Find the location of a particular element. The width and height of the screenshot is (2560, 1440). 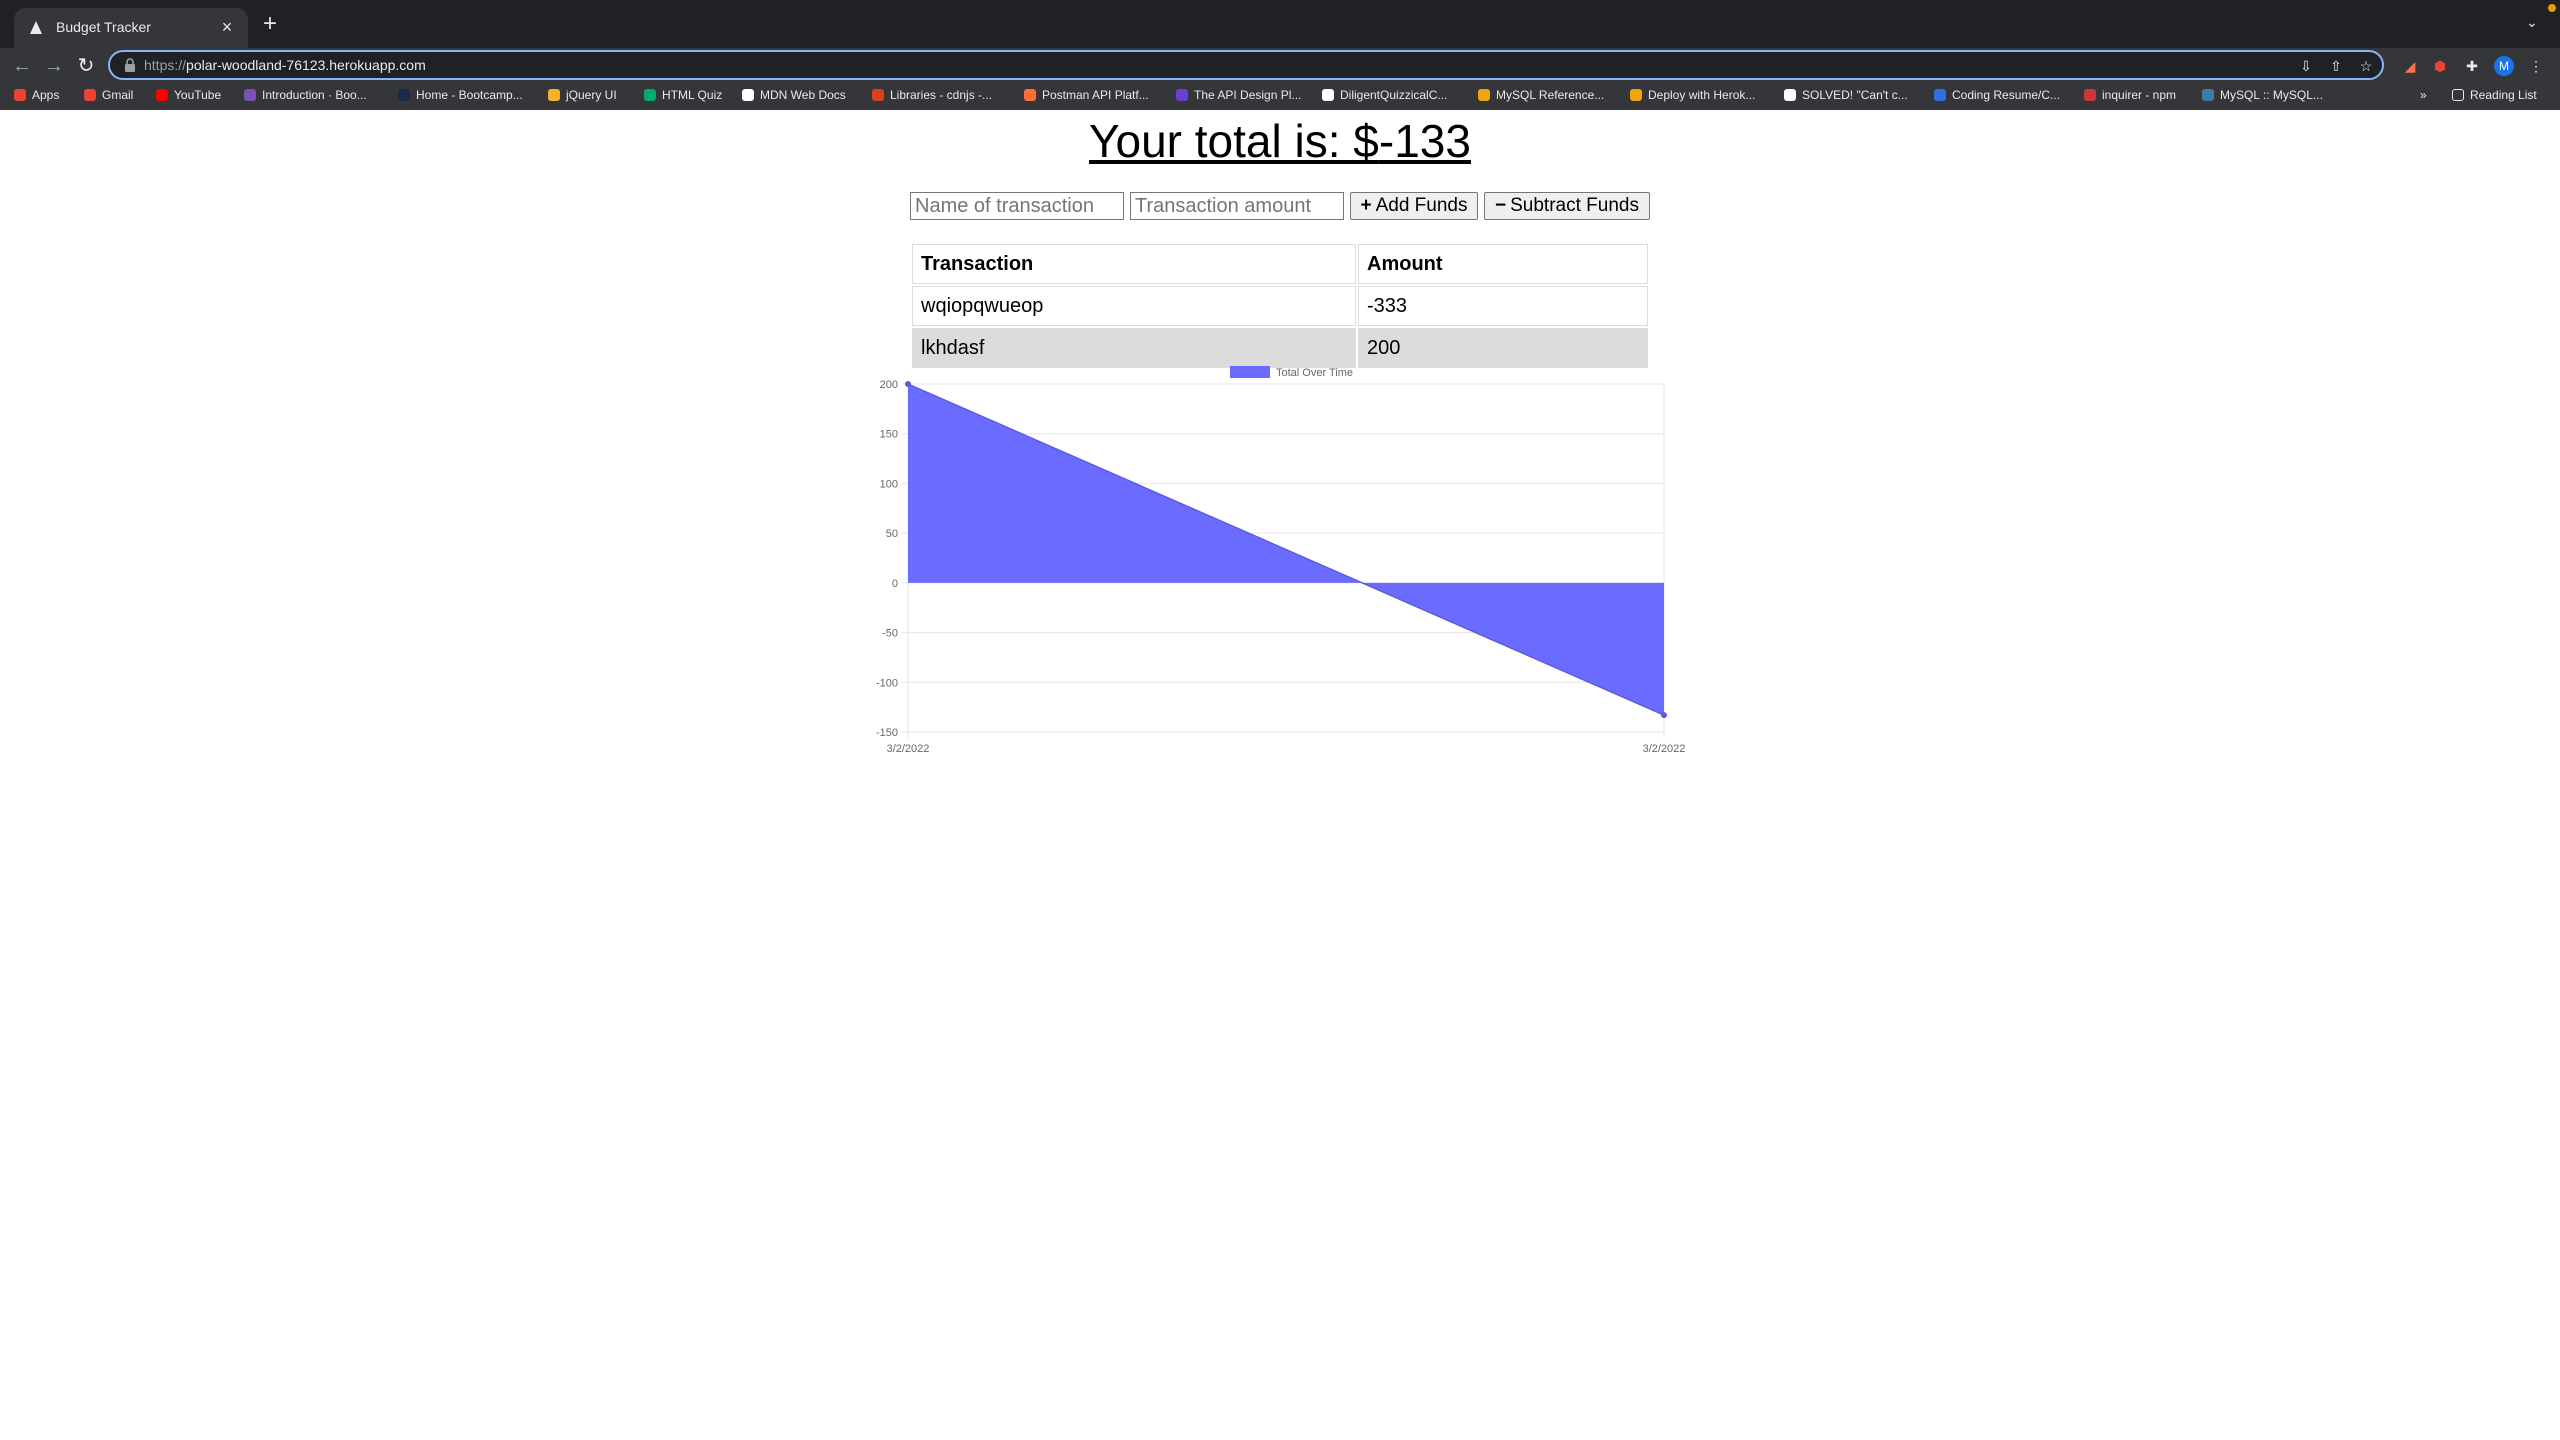

bookmarks-overflow-icon: » is located at coordinates (2423, 95).